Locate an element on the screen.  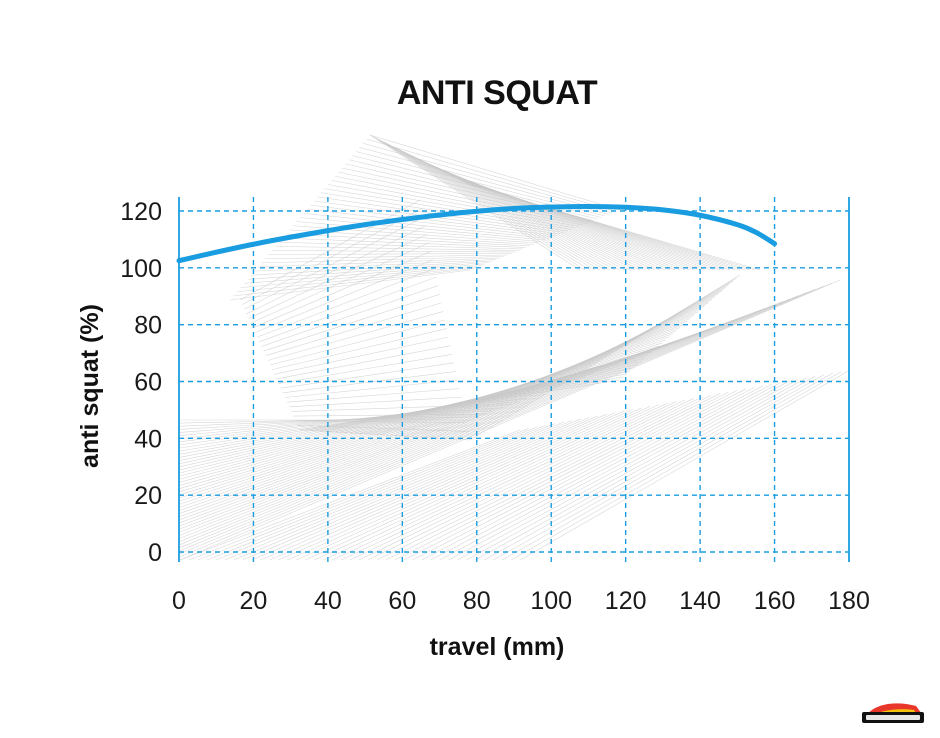
y-tick-label: 100 is located at coordinates (141, 269).